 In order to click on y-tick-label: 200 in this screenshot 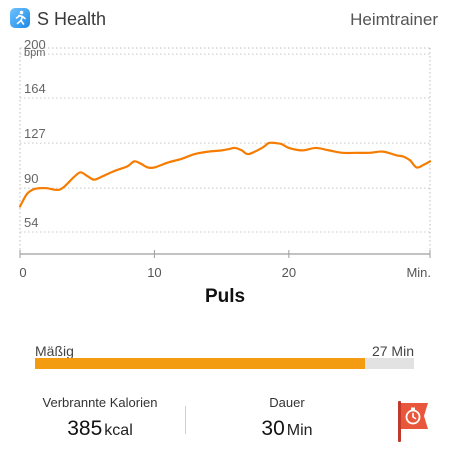, I will do `click(35, 45)`.